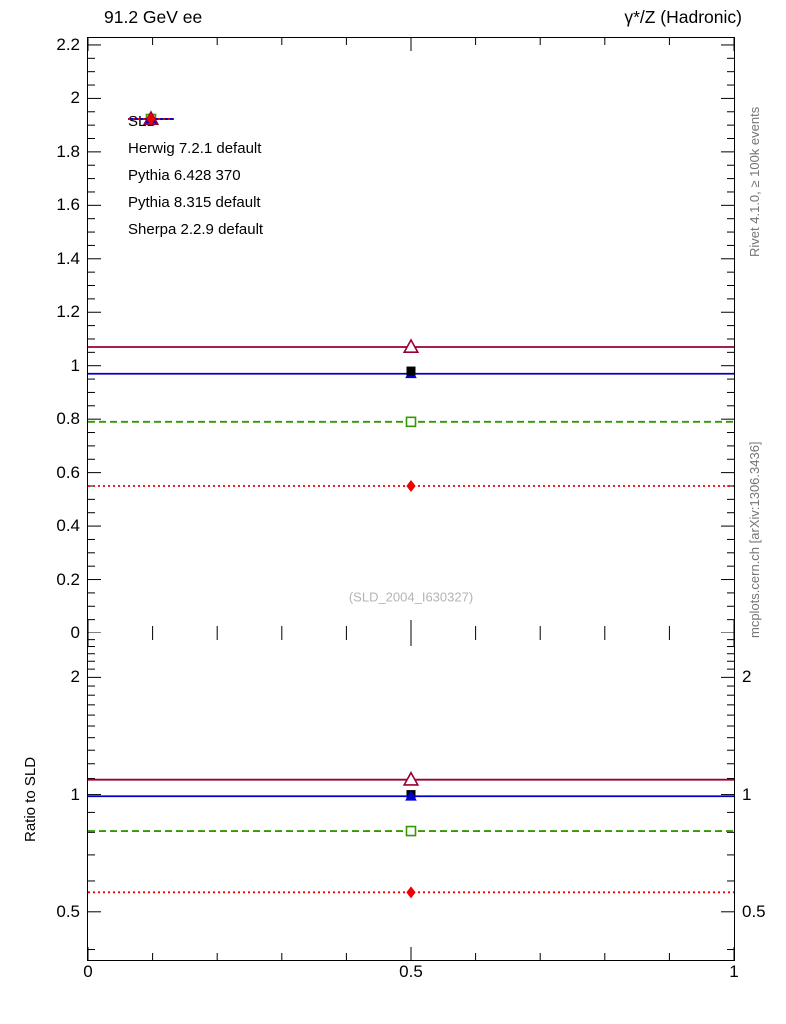 The height and width of the screenshot is (1024, 786). Describe the element at coordinates (151, 119) in the screenshot. I see `filled-diamond-icon` at that location.